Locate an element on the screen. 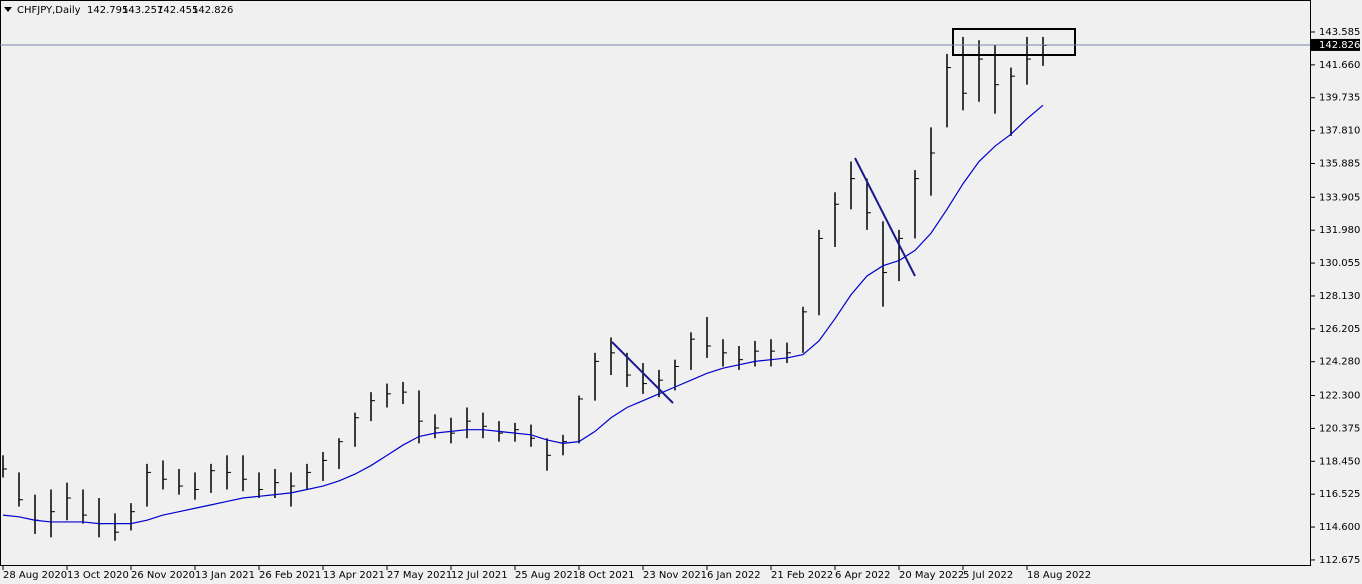 The width and height of the screenshot is (1362, 584). x-tick-label: 28 Aug 2020 is located at coordinates (35, 575).